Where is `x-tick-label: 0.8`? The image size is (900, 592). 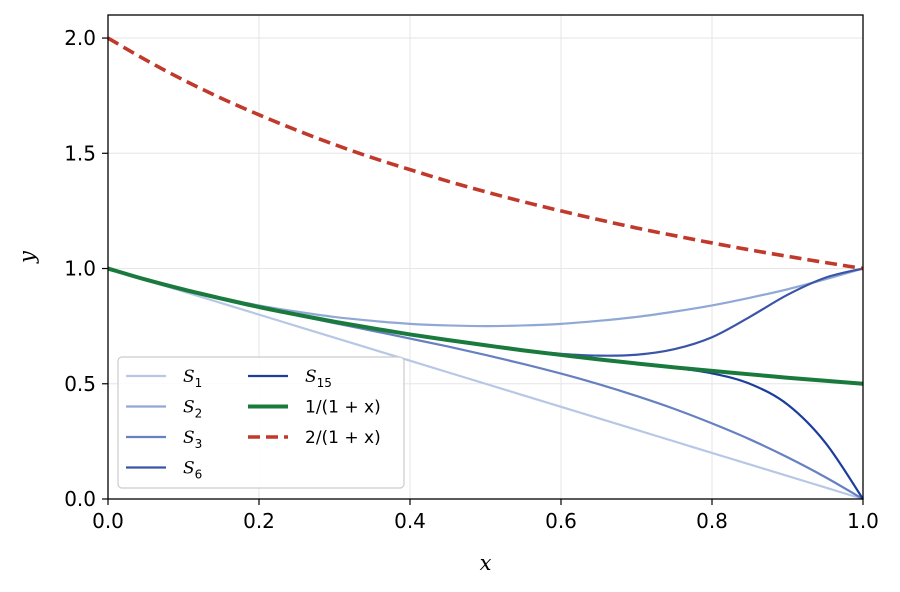
x-tick-label: 0.8 is located at coordinates (712, 521).